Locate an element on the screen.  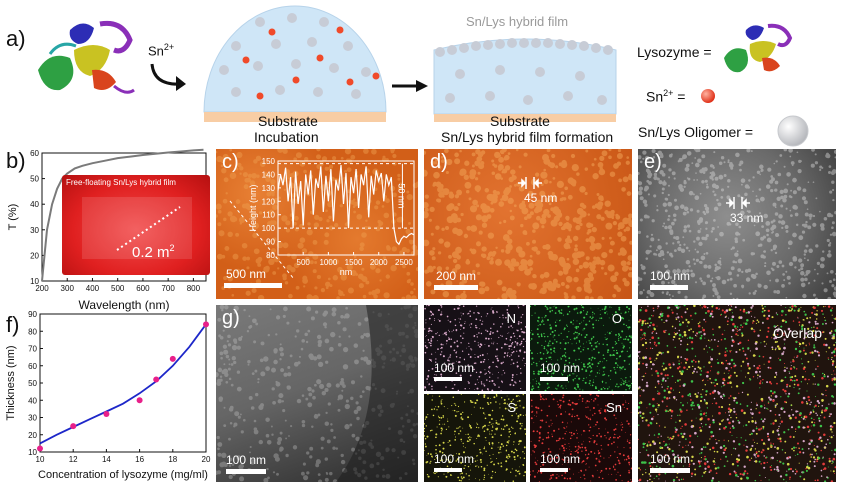
y-tick-label: 20 is located at coordinates (32, 435).